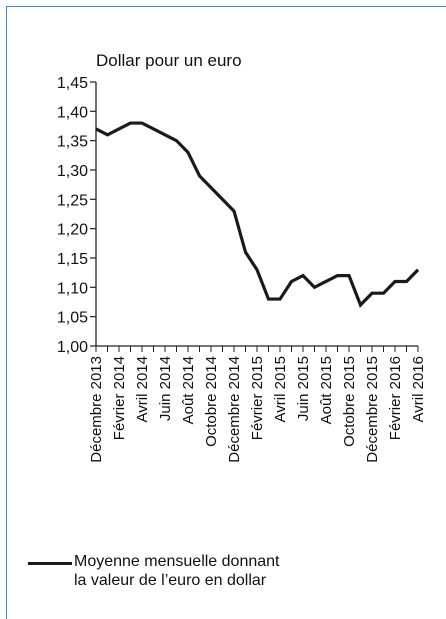 Image resolution: width=446 pixels, height=619 pixels. What do you see at coordinates (303, 388) in the screenshot?
I see `x-tick-label: Juin 2015` at bounding box center [303, 388].